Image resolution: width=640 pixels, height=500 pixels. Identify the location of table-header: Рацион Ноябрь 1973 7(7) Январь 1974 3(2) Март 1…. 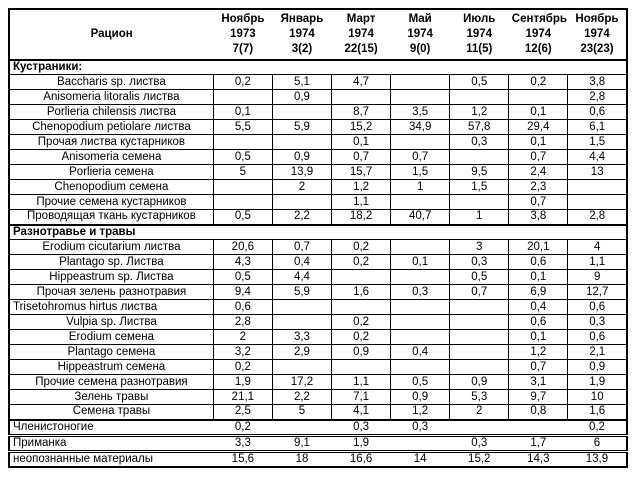
(318, 35).